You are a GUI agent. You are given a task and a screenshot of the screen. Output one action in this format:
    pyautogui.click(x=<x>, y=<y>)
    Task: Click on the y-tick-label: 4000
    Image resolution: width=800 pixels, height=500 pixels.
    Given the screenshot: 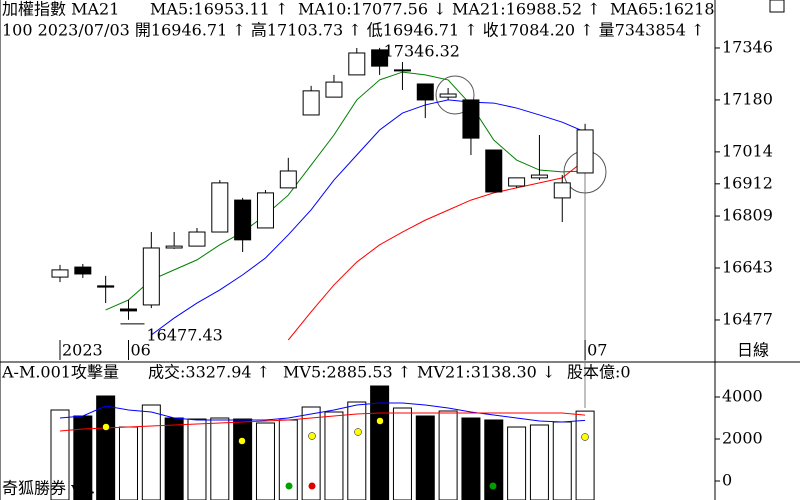 What is the action you would take?
    pyautogui.click(x=742, y=396)
    